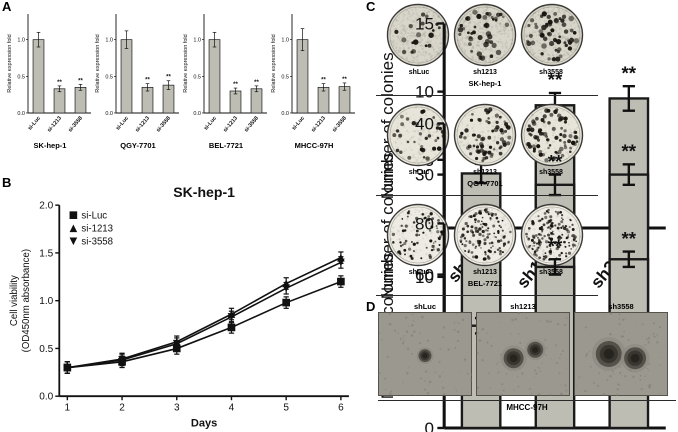 The image size is (678, 432). What do you see at coordinates (523, 306) in the screenshot?
I see `image-label: sh1213` at bounding box center [523, 306].